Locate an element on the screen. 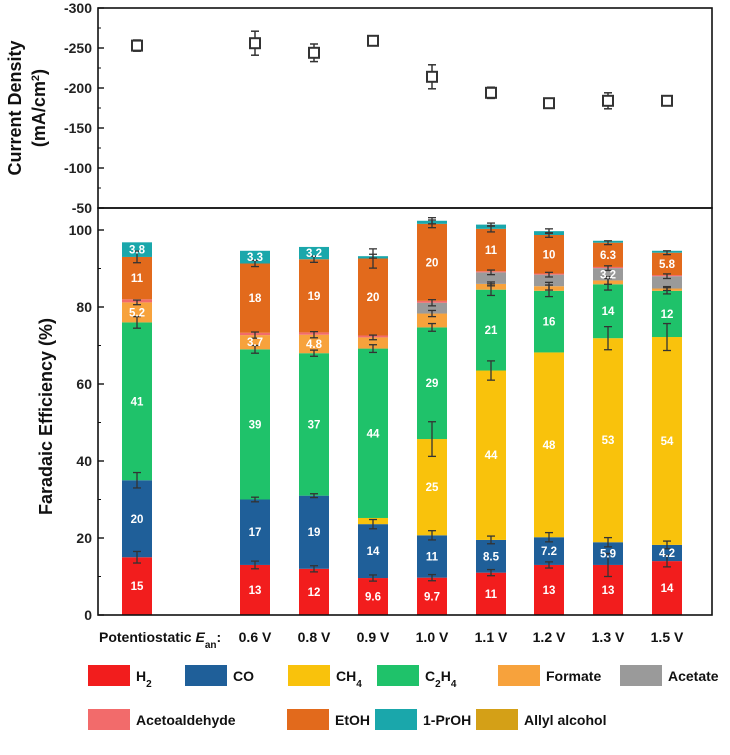  bar-value-label: 4.2 is located at coordinates (667, 554).